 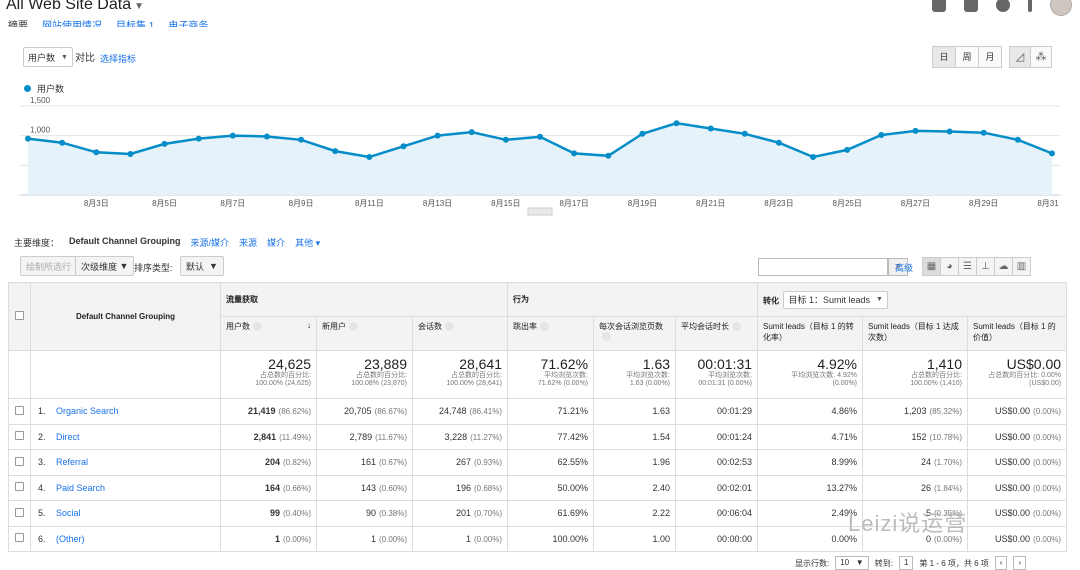 What do you see at coordinates (72, 24) in the screenshot?
I see `subtab-site-usage: 网站使用情况` at bounding box center [72, 24].